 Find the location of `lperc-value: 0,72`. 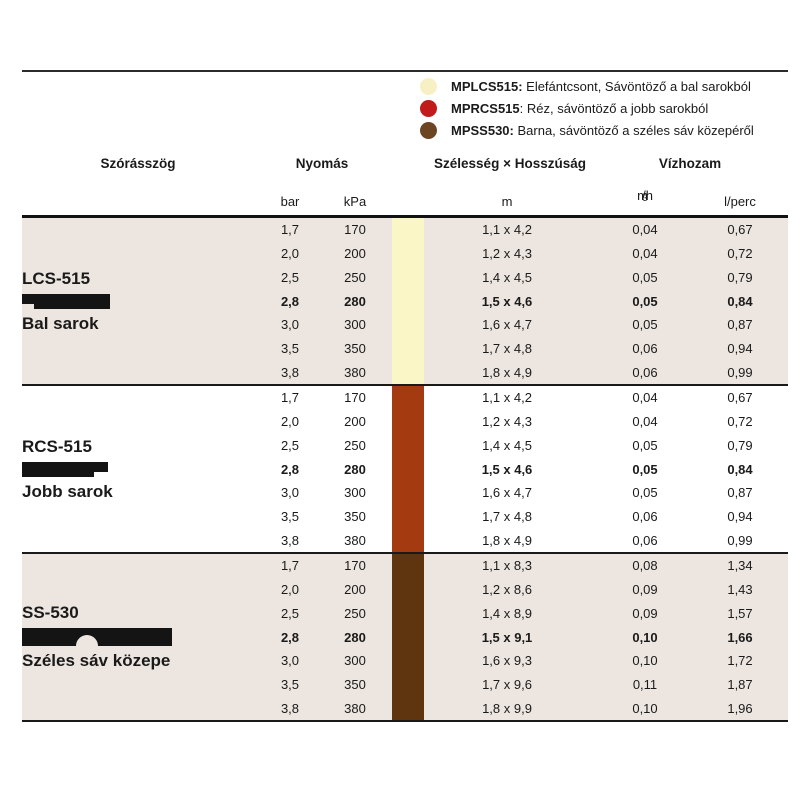

lperc-value: 0,72 is located at coordinates (740, 422).